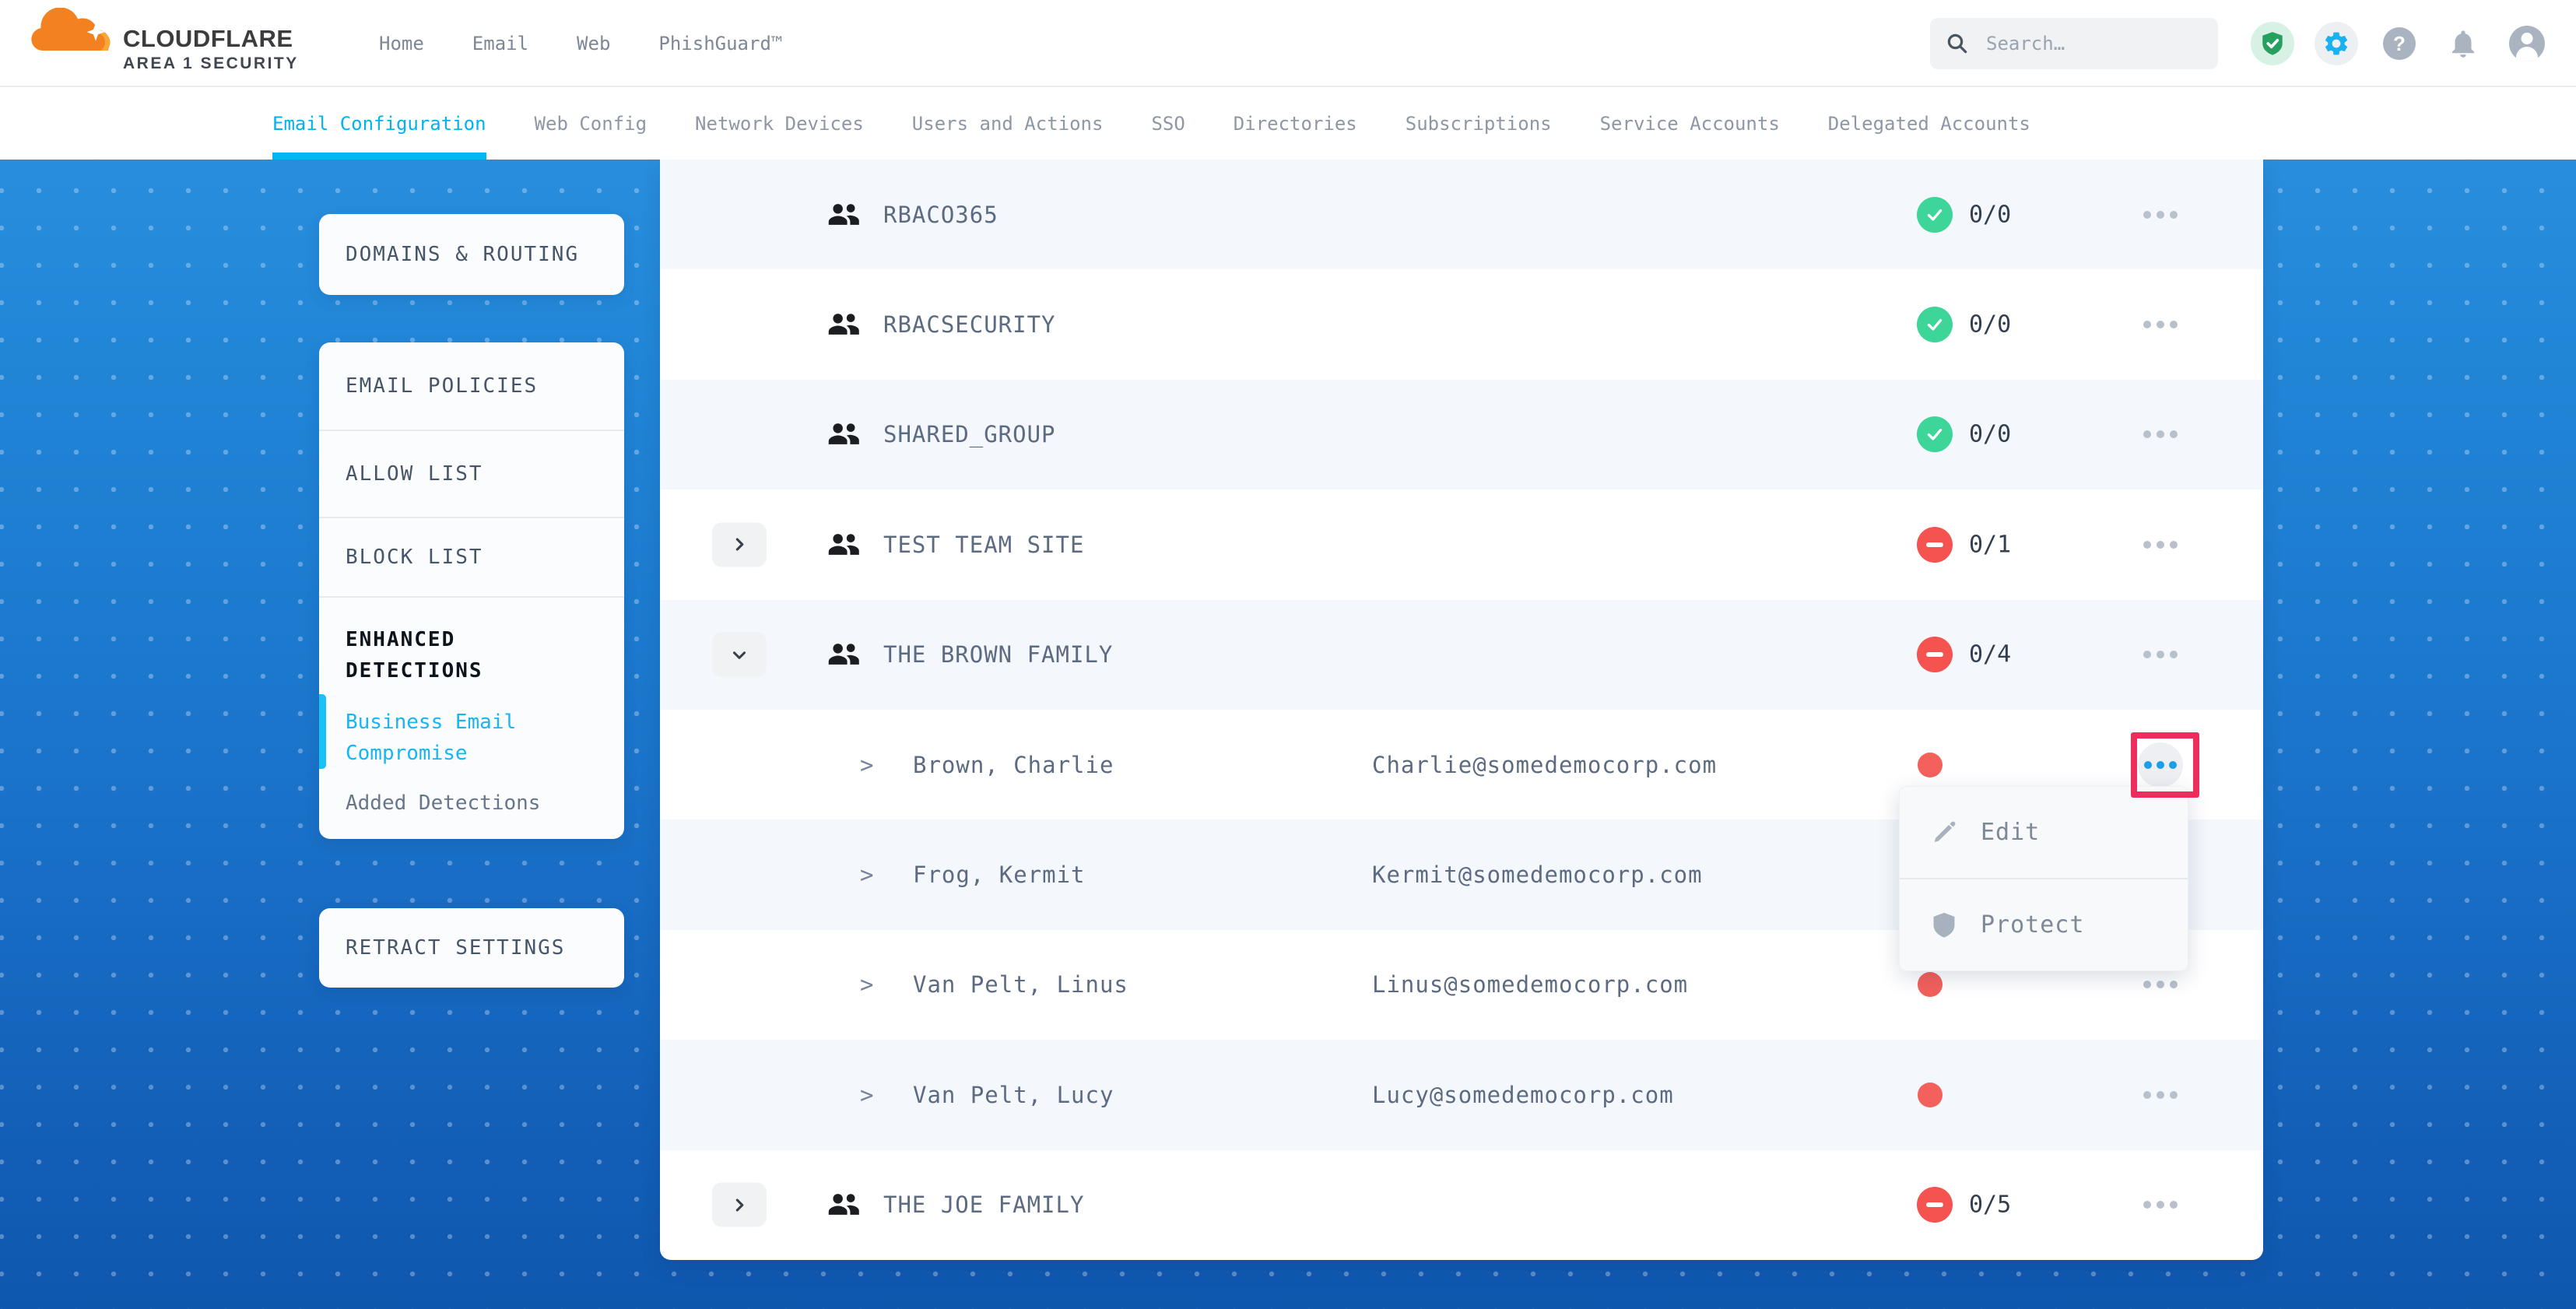 Image resolution: width=2576 pixels, height=1309 pixels. I want to click on table-row: > Van Pelt, Lucy Lucy@somedemocorp.com, so click(1462, 1095).